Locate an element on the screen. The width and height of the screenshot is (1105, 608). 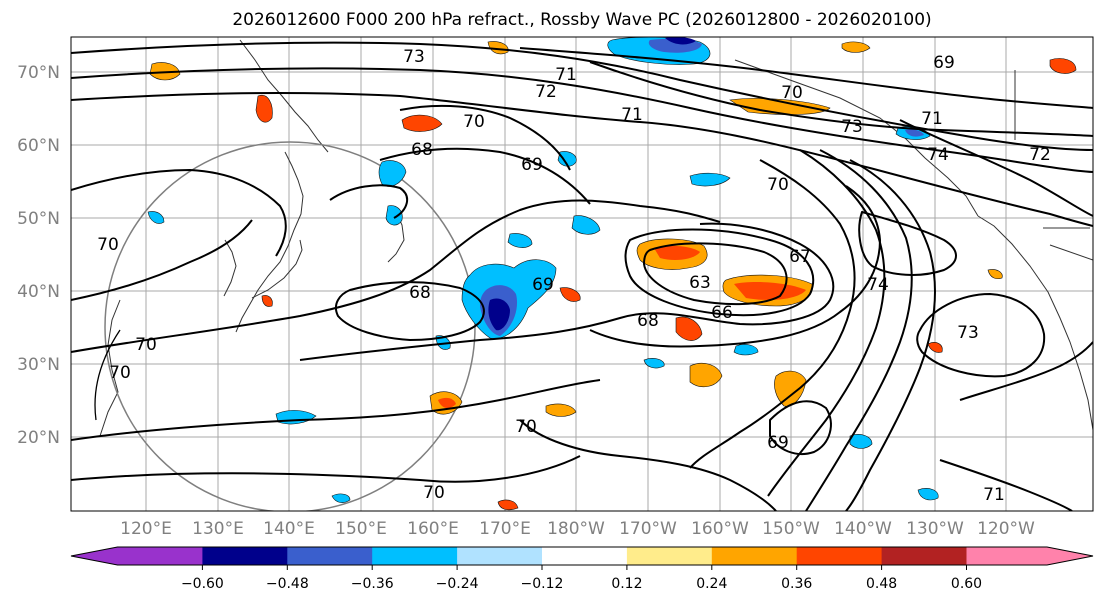
lon-label: 120°E is located at coordinates (146, 529).